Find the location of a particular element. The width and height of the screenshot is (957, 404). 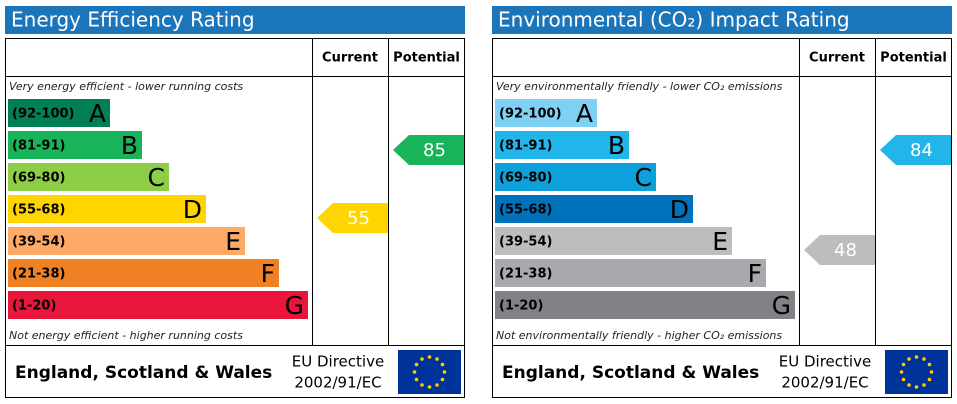

panel-title: Energy Efficiency Rating is located at coordinates (133, 20).